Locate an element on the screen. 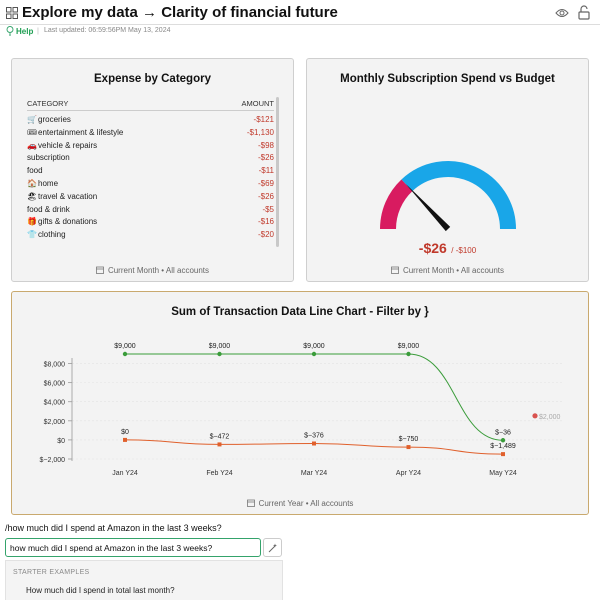  category-name: food is located at coordinates (35, 171).